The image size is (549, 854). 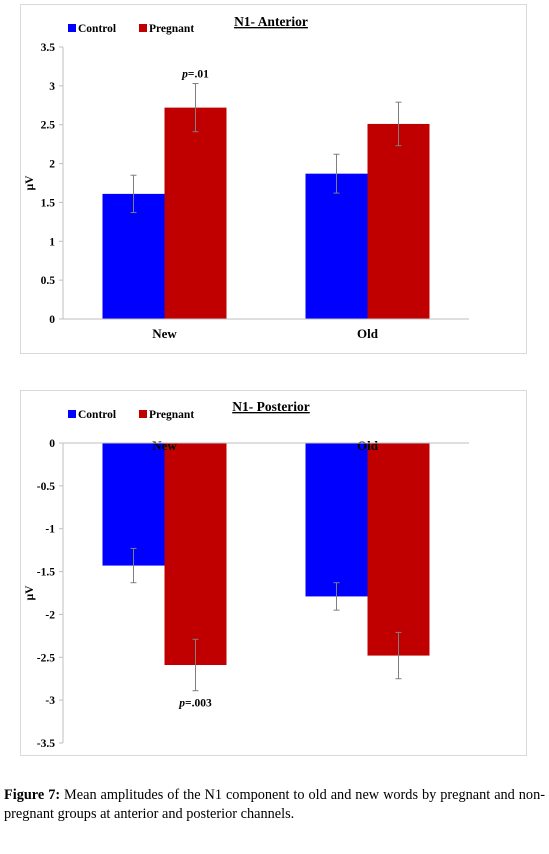 I want to click on y-tick-label: -3.5, so click(x=46, y=744).